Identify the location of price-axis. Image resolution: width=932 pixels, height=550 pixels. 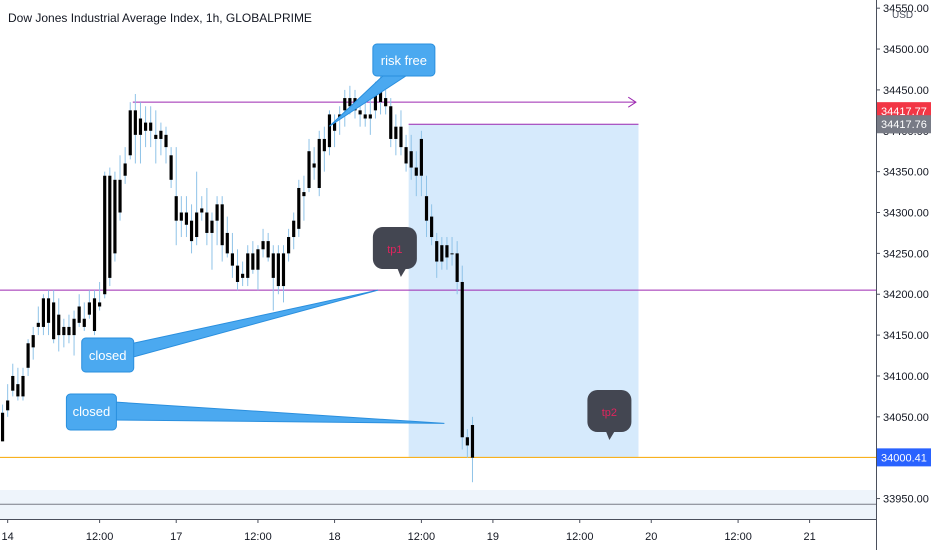
(904, 275).